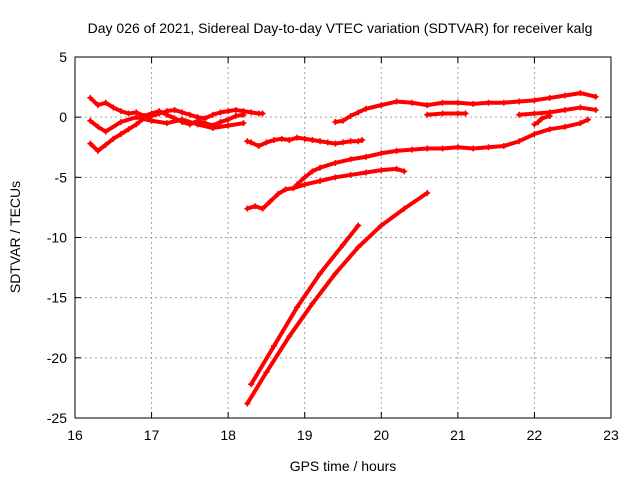  What do you see at coordinates (228, 435) in the screenshot?
I see `x-tick-label: 18` at bounding box center [228, 435].